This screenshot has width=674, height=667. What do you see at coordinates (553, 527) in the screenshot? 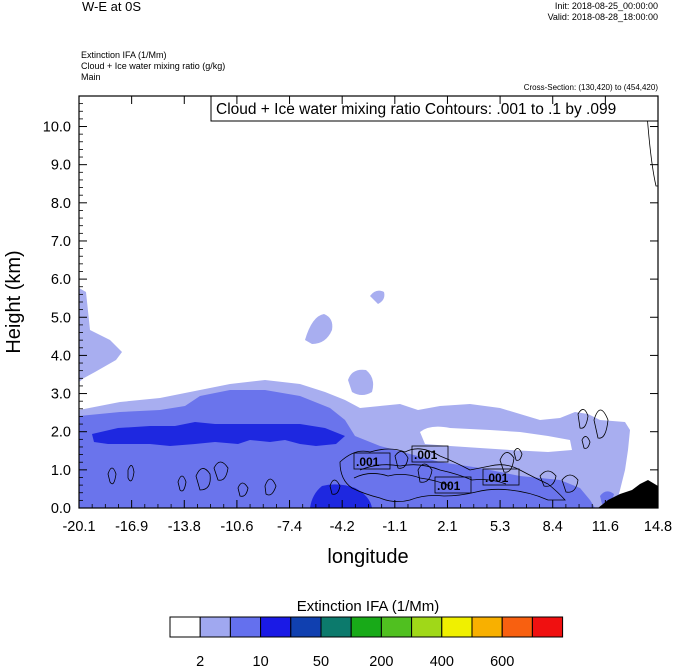
I see `x-tick-label: 8.4` at bounding box center [553, 527].